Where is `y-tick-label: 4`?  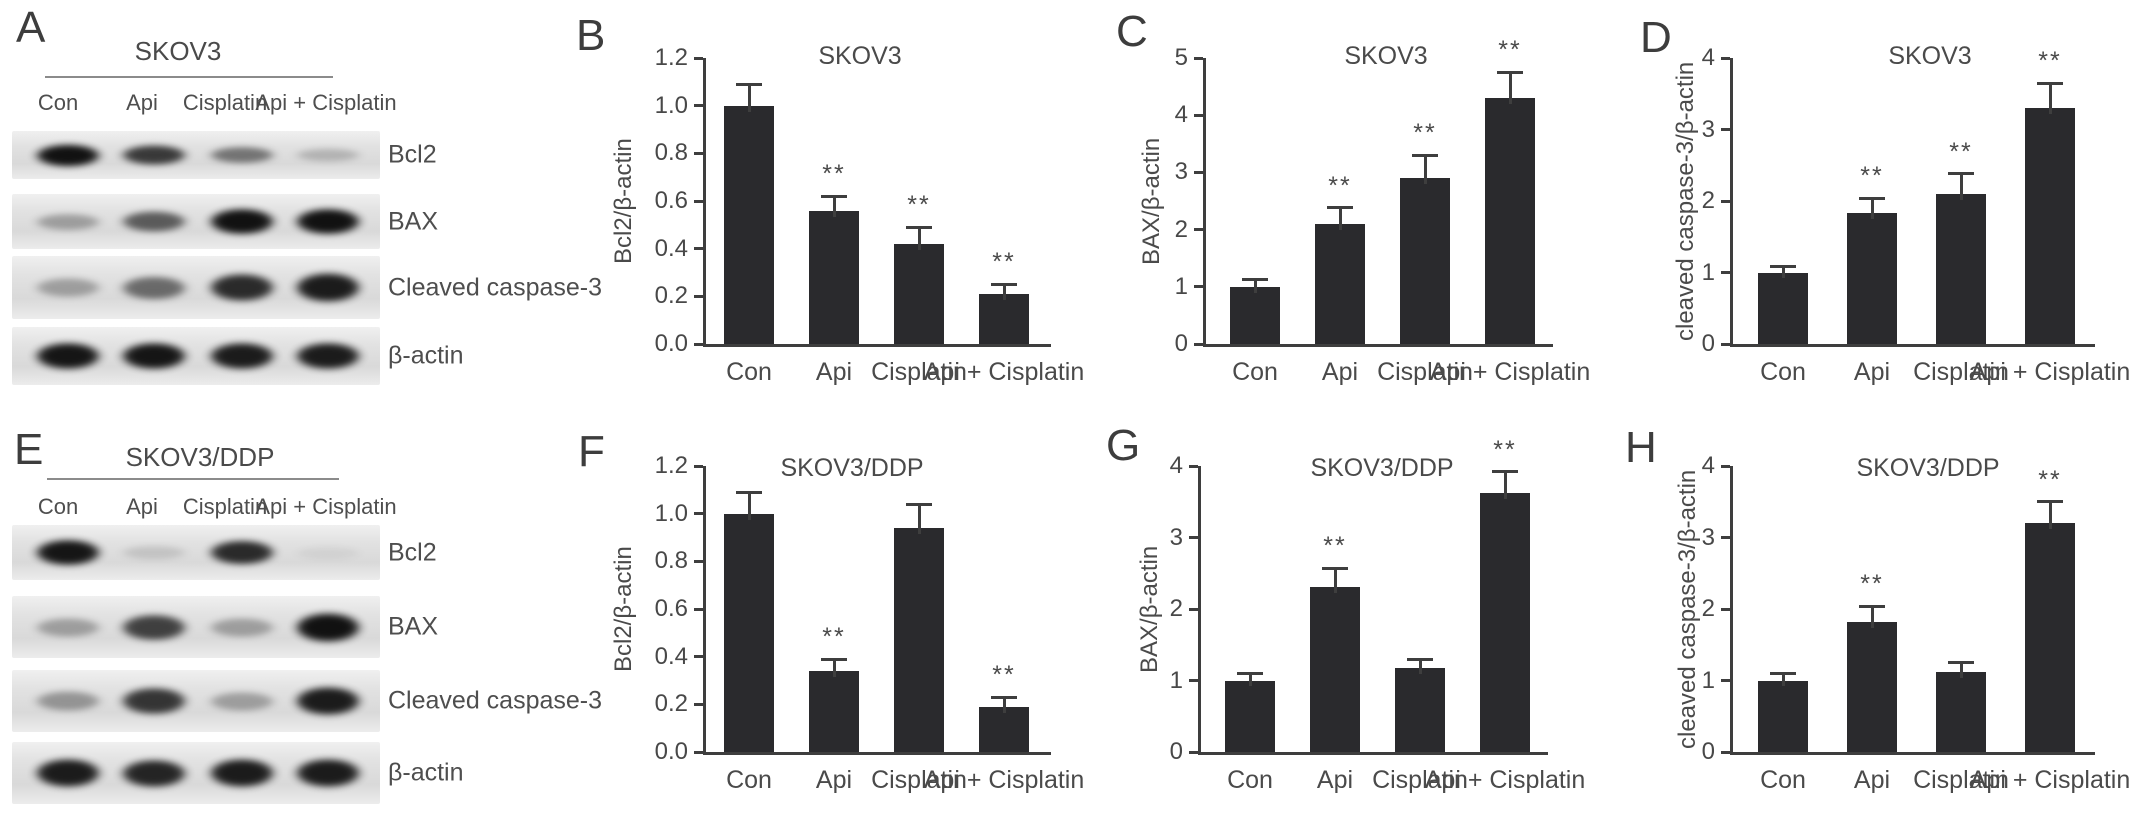 y-tick-label: 4 is located at coordinates (1176, 465).